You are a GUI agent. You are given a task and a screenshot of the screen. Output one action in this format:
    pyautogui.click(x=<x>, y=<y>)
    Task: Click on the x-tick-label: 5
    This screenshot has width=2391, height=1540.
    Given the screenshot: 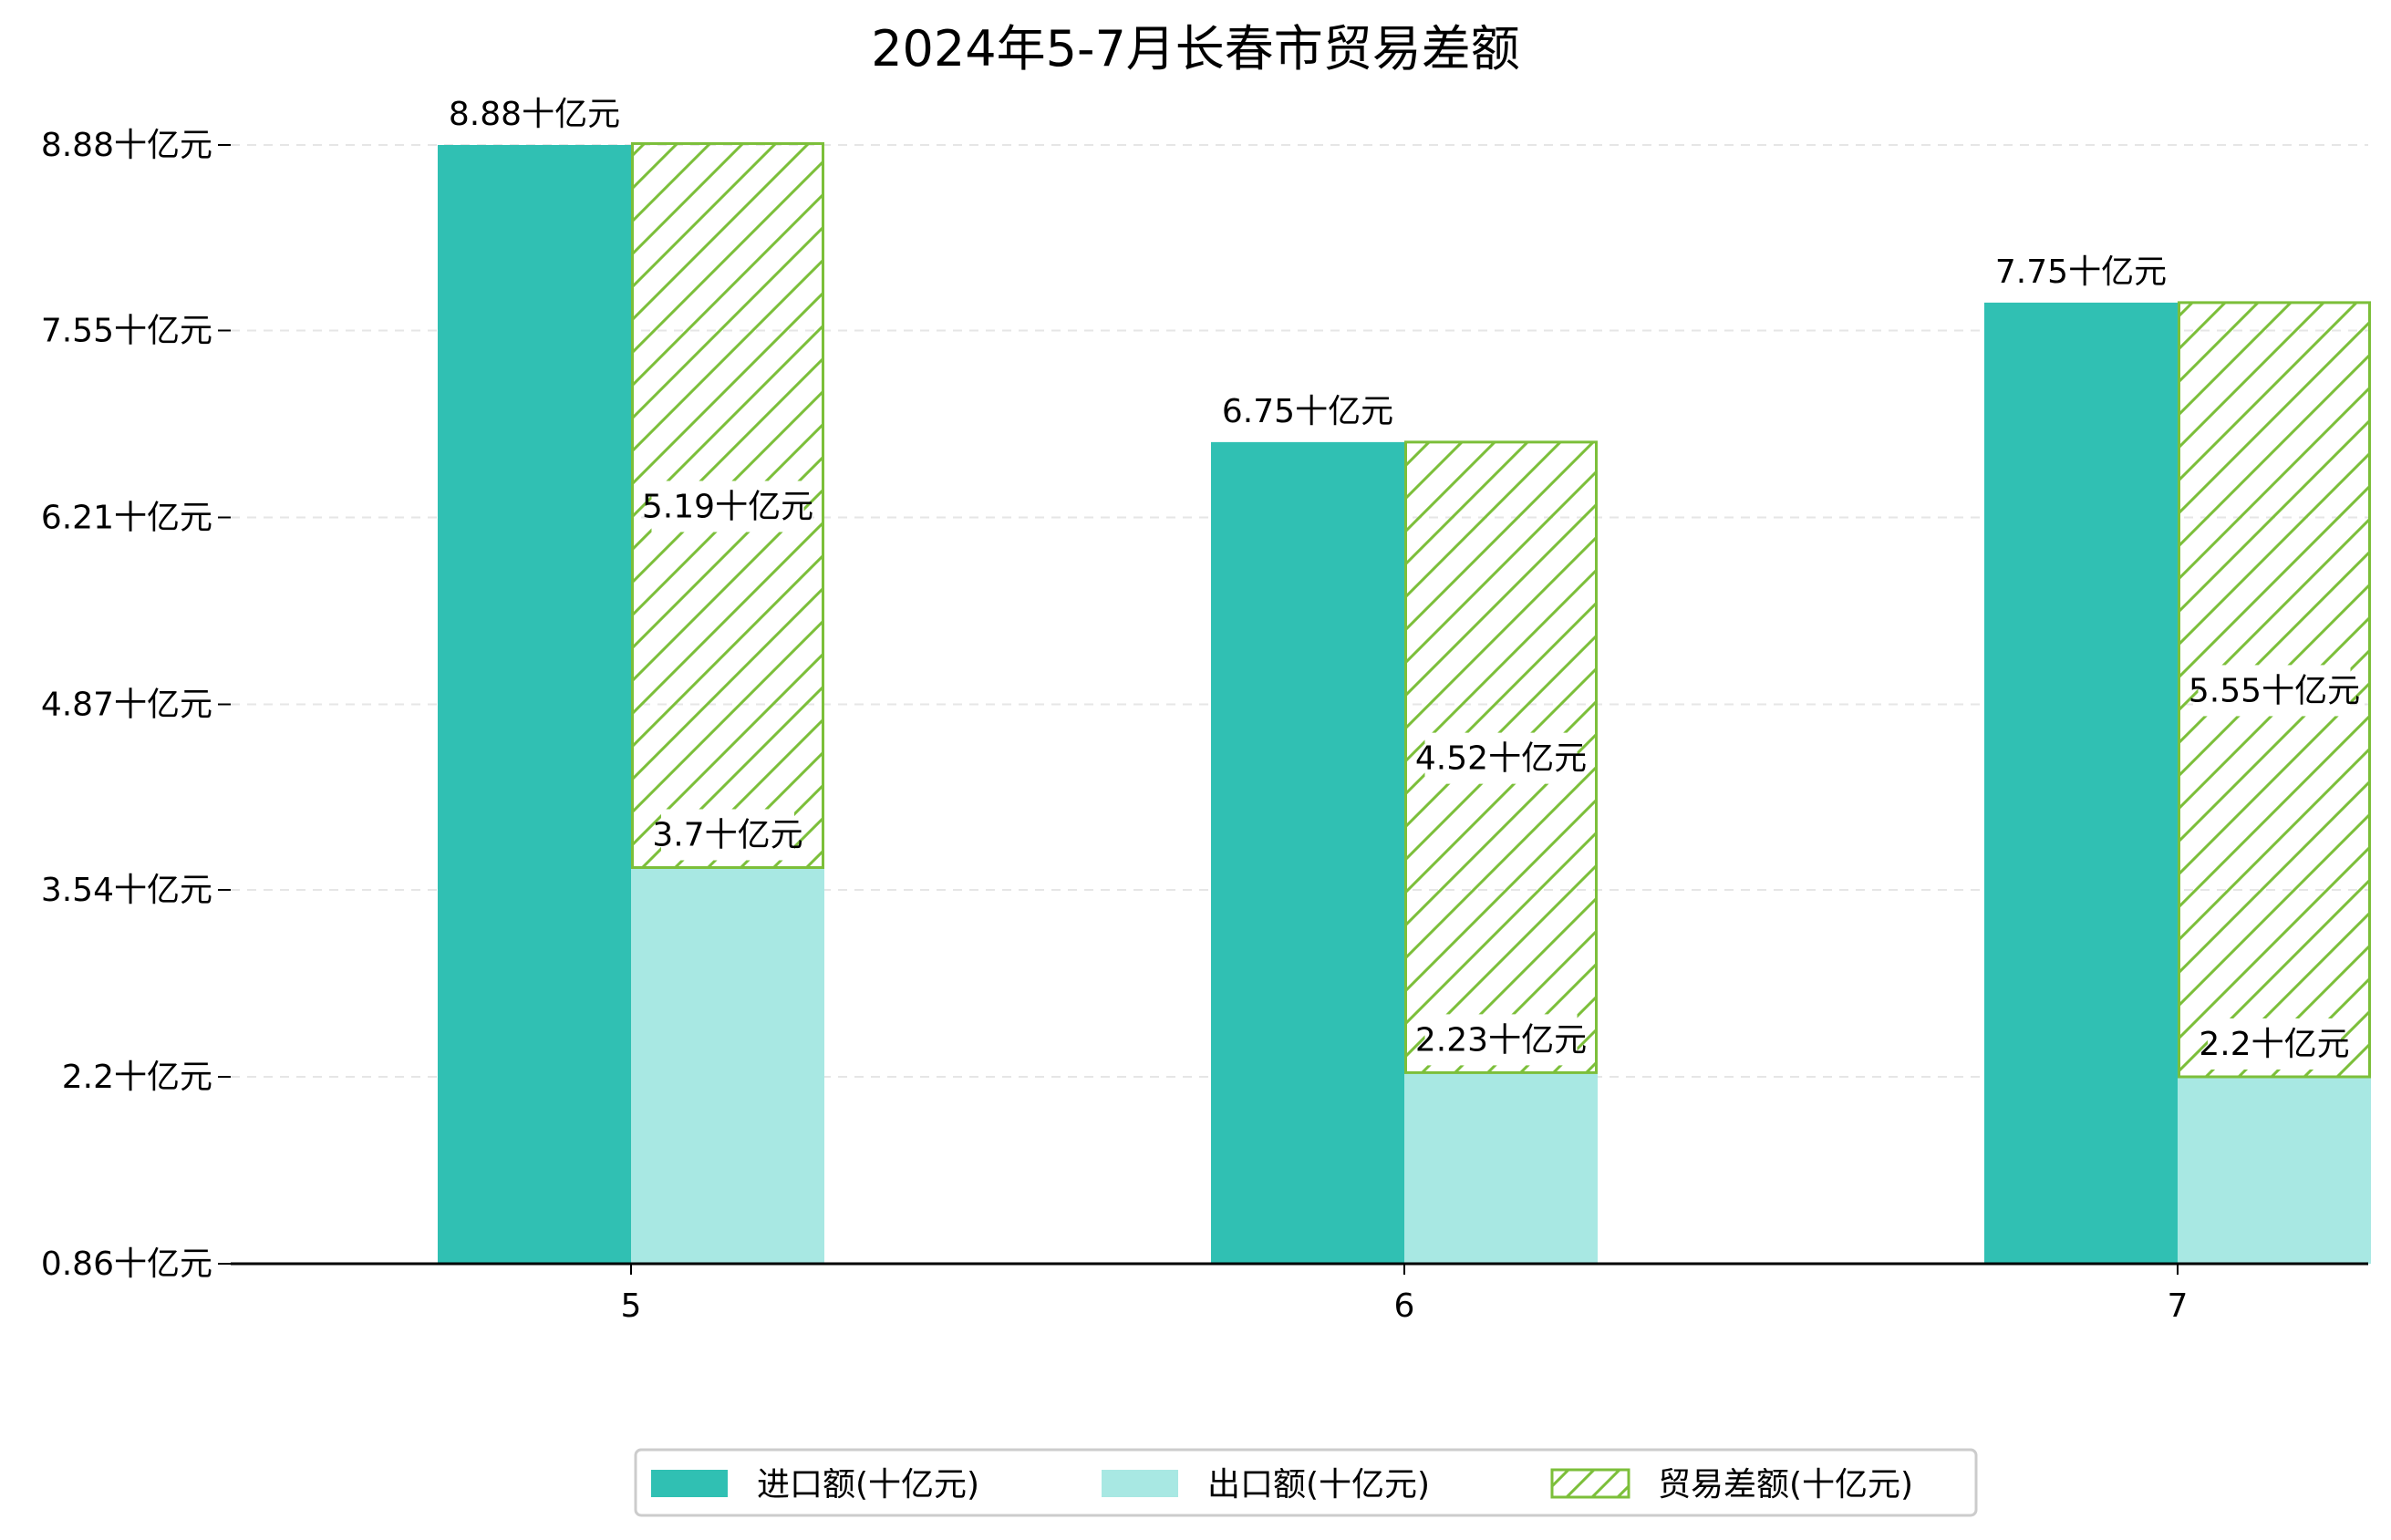 What is the action you would take?
    pyautogui.click(x=632, y=1306)
    